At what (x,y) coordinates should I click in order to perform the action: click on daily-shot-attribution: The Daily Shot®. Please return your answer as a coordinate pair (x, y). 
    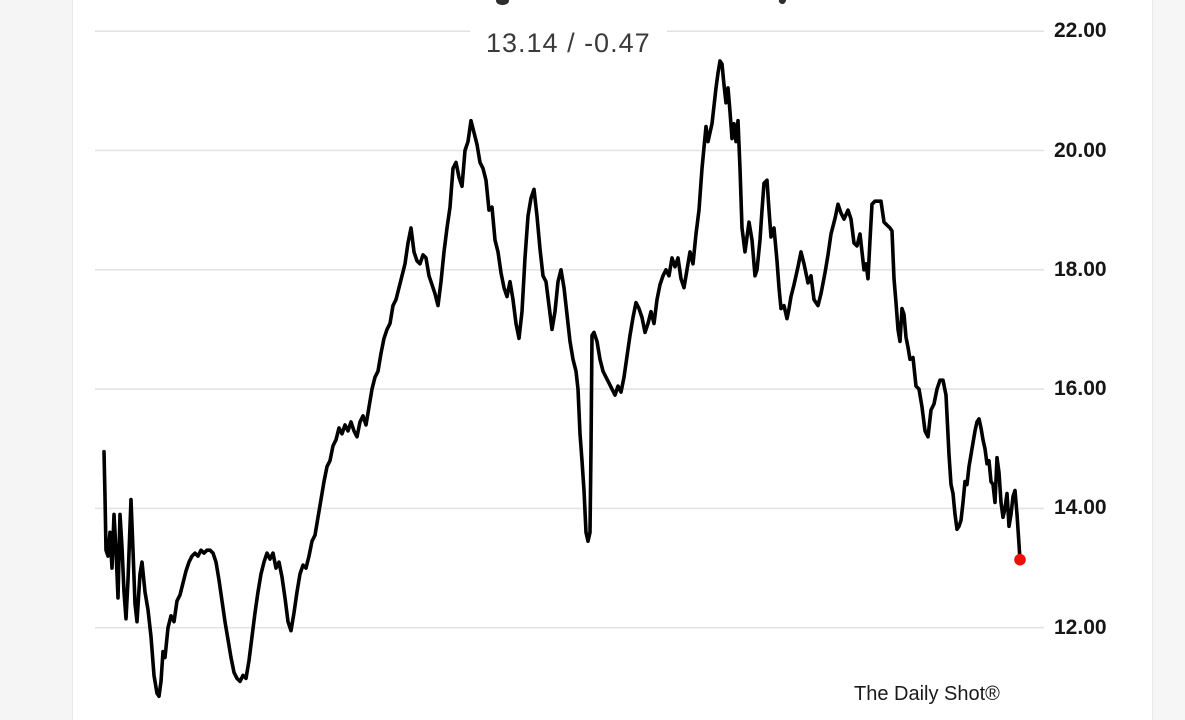
    Looking at the image, I should click on (927, 694).